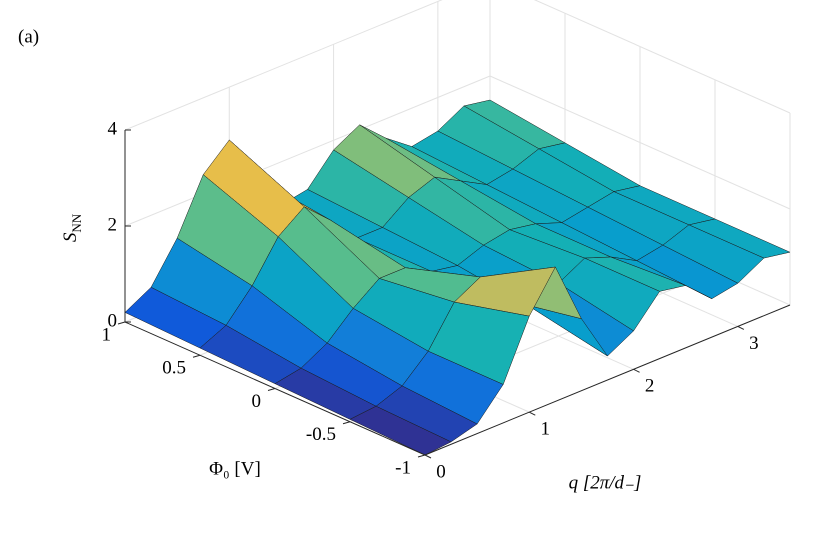  Describe the element at coordinates (321, 434) in the screenshot. I see `y-tick-label: -0.5` at that location.